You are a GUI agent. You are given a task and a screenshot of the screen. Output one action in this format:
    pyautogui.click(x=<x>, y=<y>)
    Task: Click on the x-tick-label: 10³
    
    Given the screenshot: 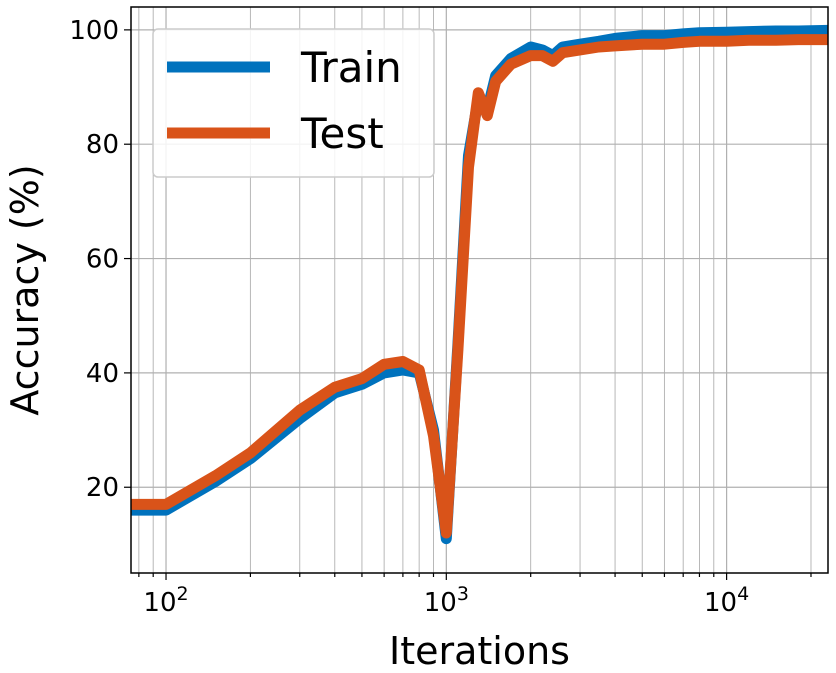 What is the action you would take?
    pyautogui.click(x=446, y=600)
    